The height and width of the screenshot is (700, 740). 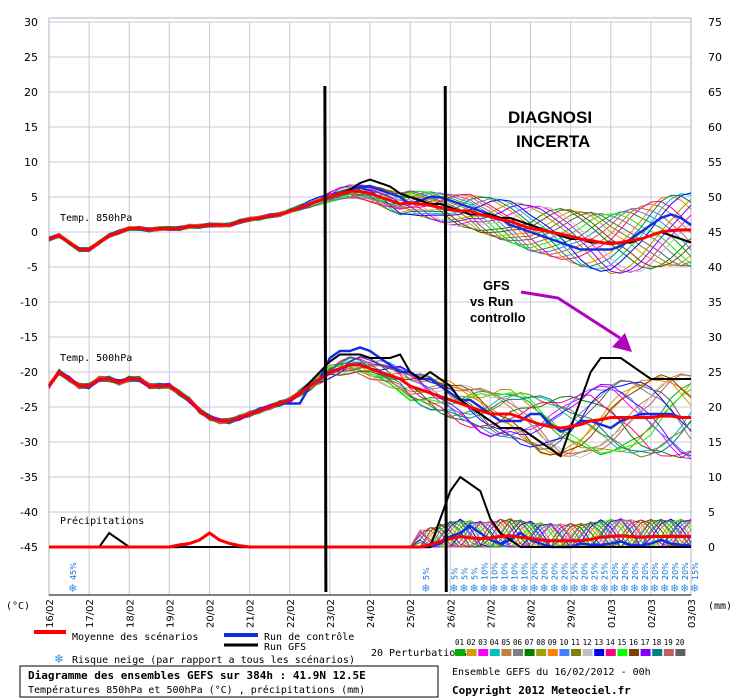 What do you see at coordinates (285, 647) in the screenshot?
I see `legend-label-gfs: Run GFS` at bounding box center [285, 647].